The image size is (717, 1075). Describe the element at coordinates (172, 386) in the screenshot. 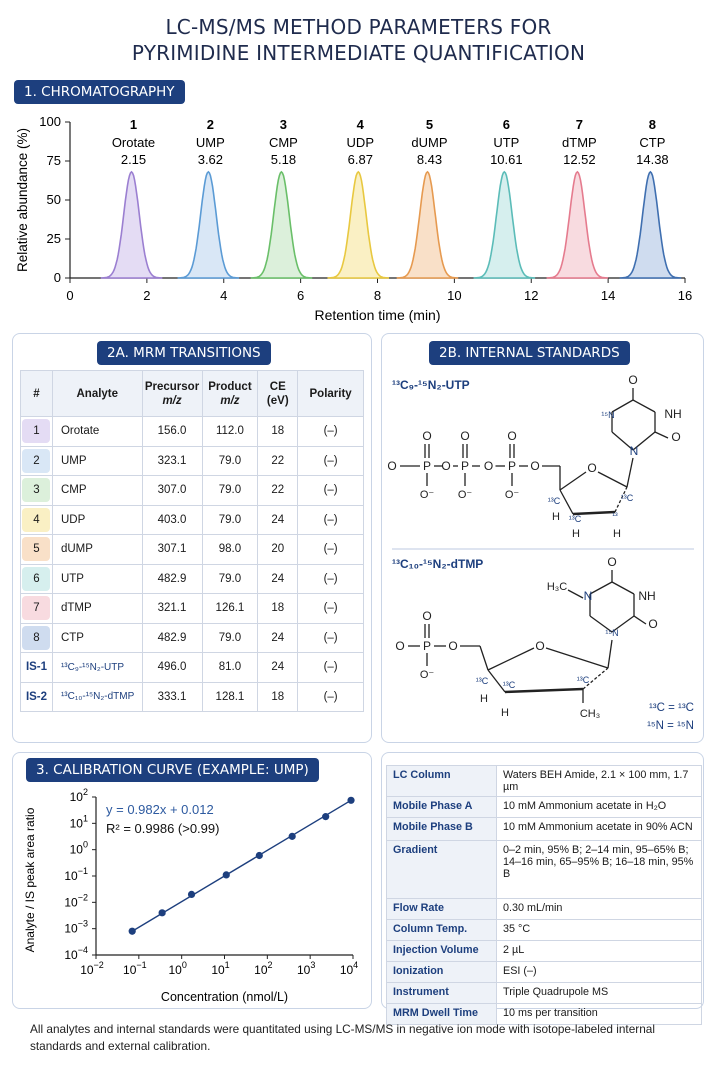

I see `precursor-label: Precursor` at that location.